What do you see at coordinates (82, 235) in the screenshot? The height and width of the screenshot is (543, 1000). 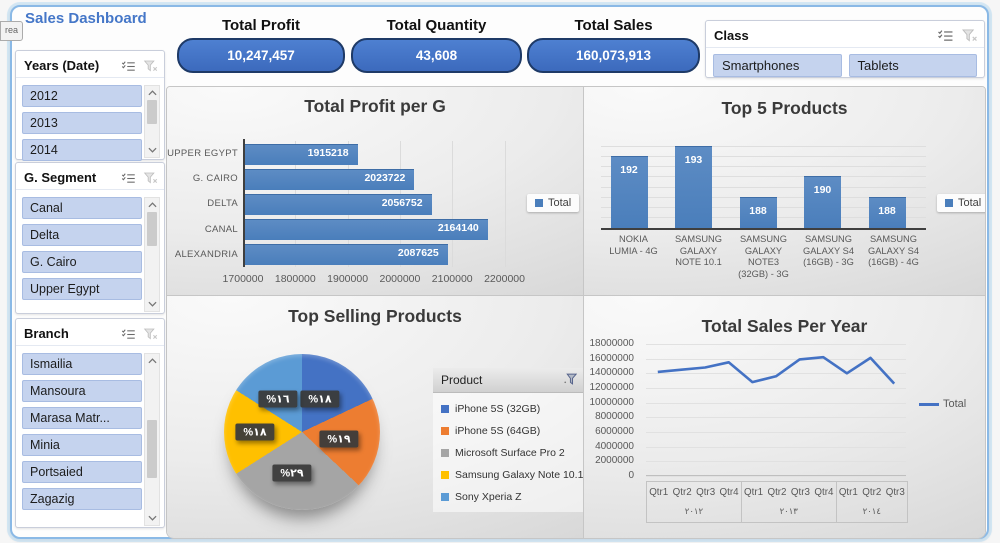 I see `slicer-item-delta: Delta` at bounding box center [82, 235].